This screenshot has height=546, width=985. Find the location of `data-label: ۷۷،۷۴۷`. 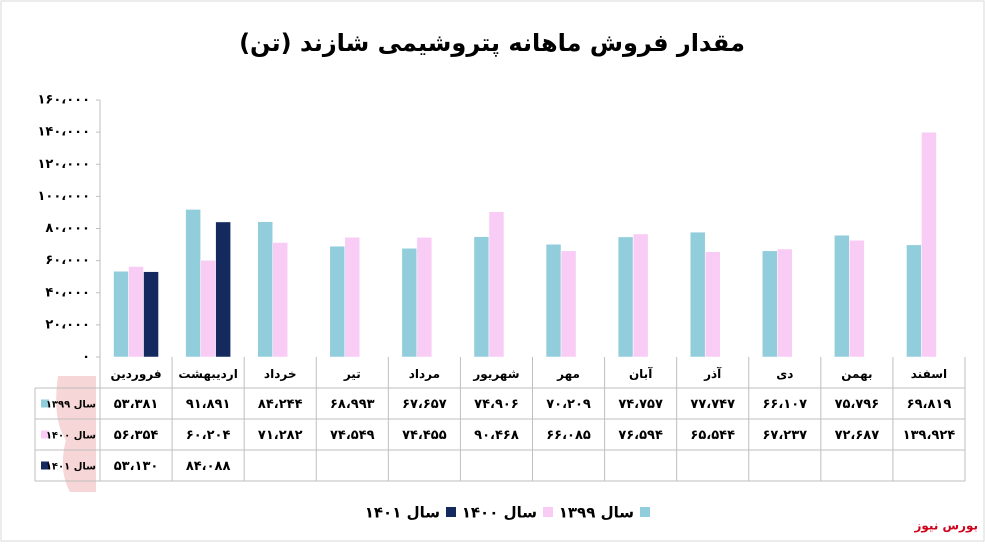

data-label: ۷۷،۷۴۷ is located at coordinates (712, 404).